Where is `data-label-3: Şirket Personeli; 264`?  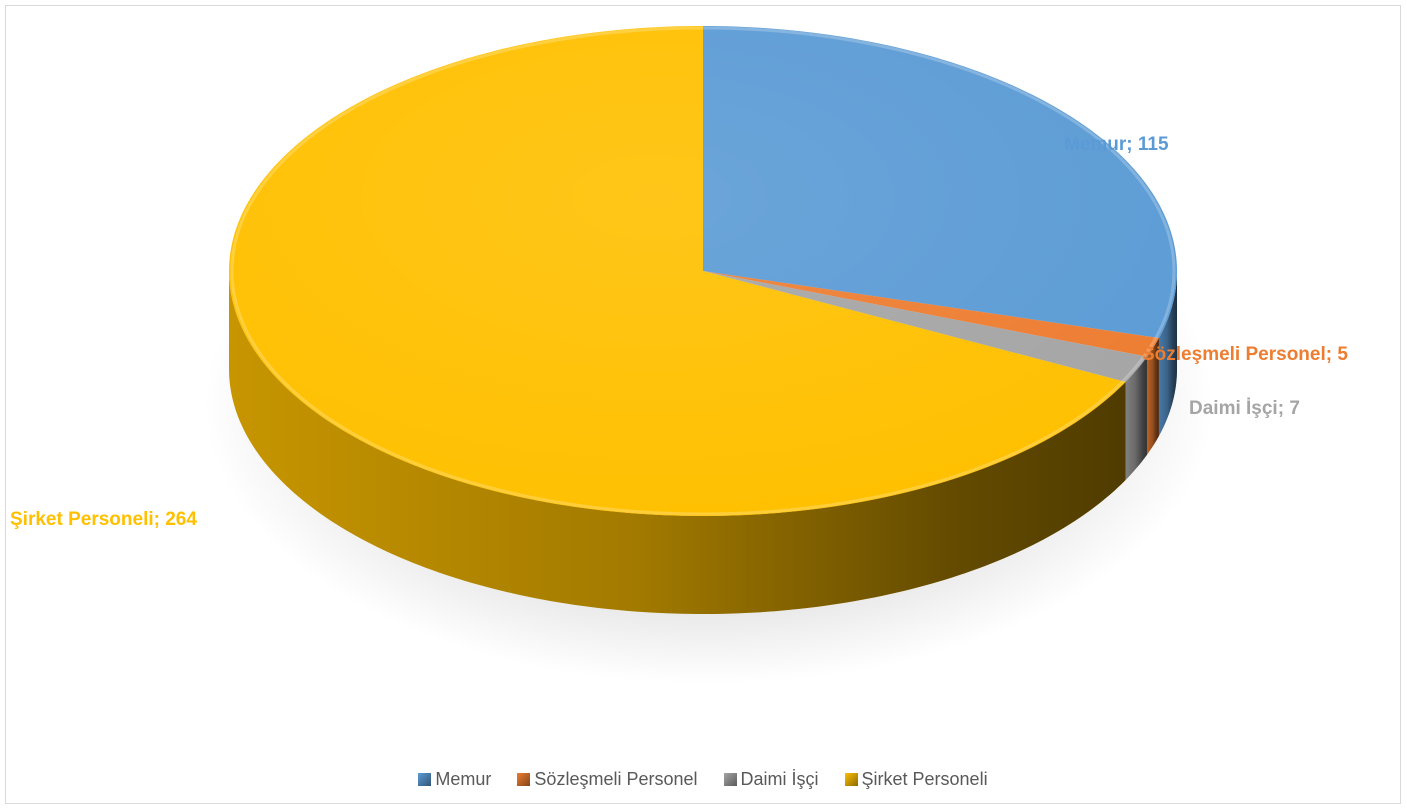
data-label-3: Şirket Personeli; 264 is located at coordinates (103, 519).